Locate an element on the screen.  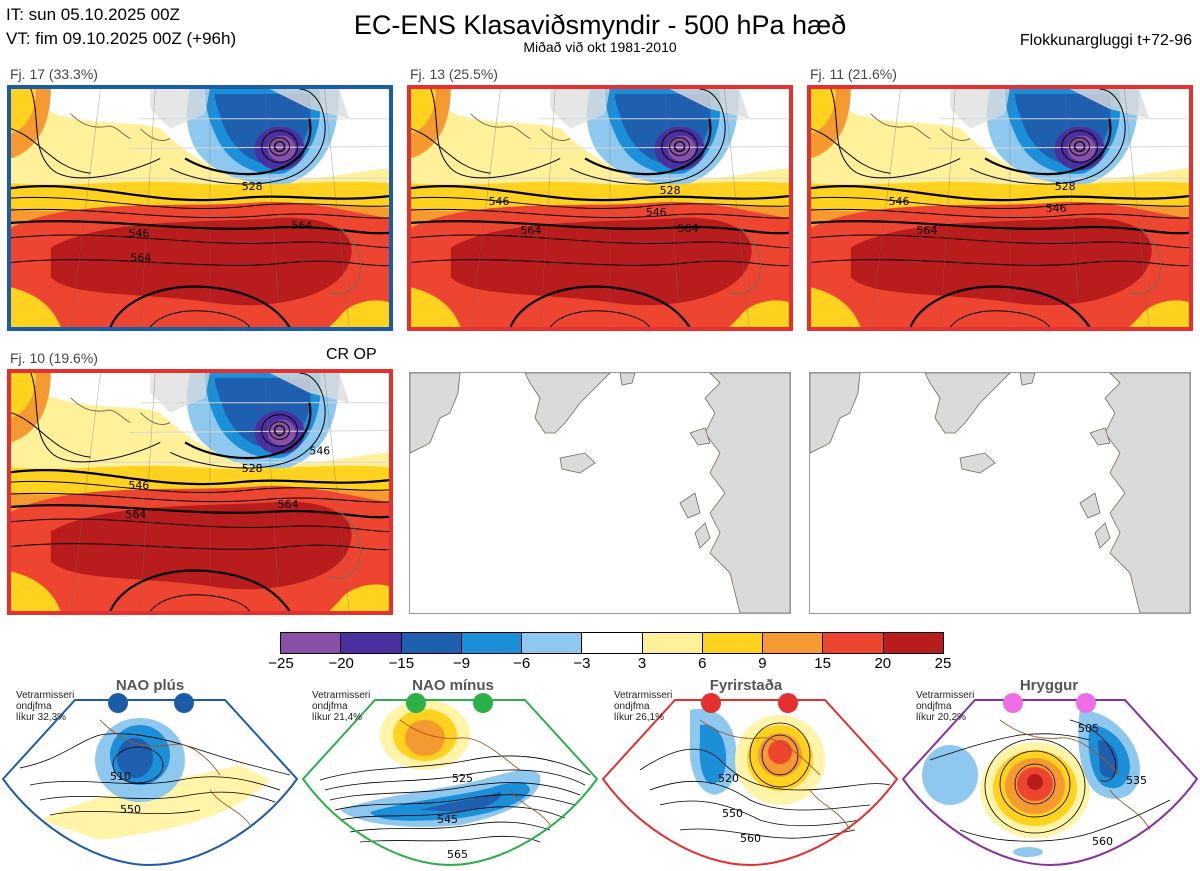
contour-label: 520 is located at coordinates (728, 778).